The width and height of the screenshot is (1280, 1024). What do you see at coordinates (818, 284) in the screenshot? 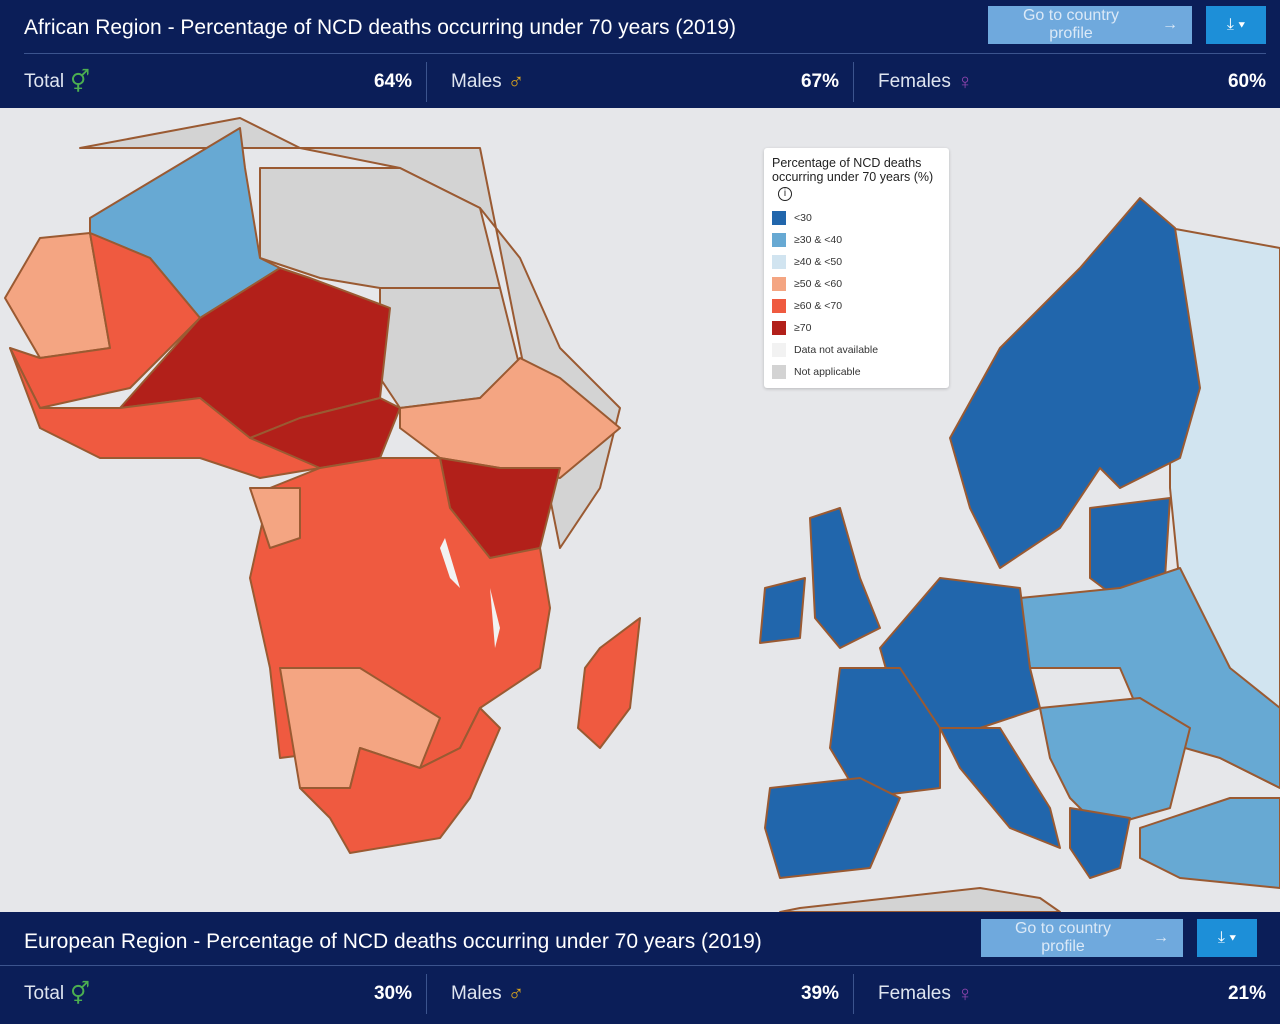
I see `legend-label: ≥50 & <60` at bounding box center [818, 284].